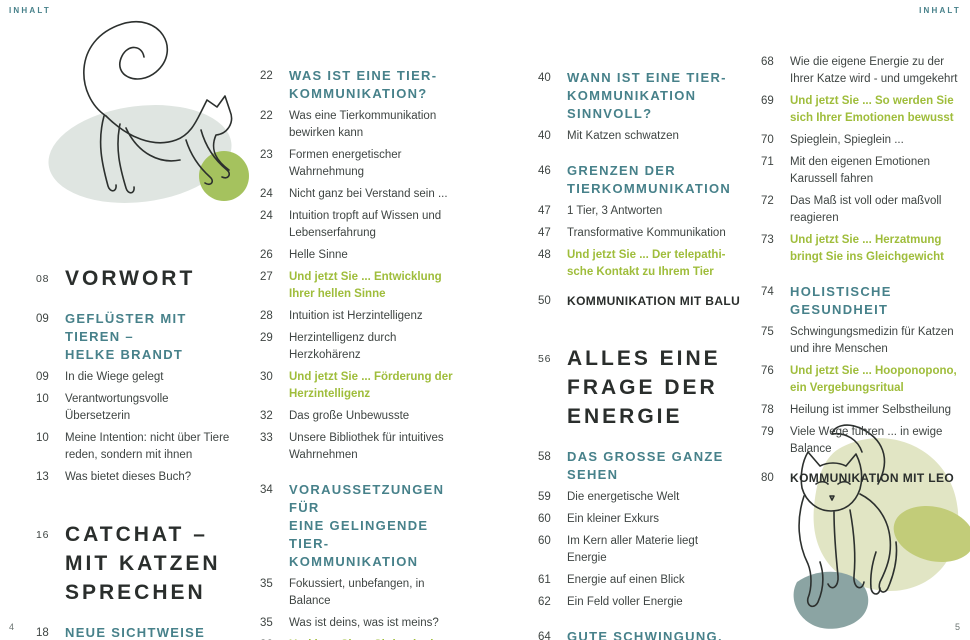 This screenshot has width=970, height=640. I want to click on toc-entry: 13 Was bietet dieses Buch?, so click(136, 477).